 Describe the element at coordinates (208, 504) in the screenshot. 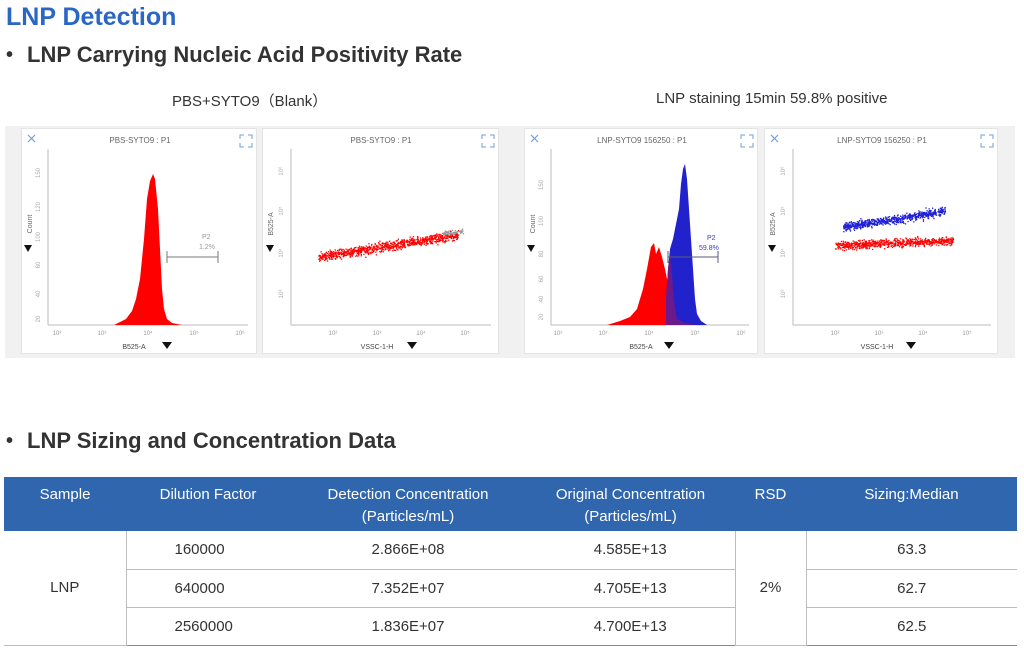

I see `header-dilution: Dilution Factor` at that location.